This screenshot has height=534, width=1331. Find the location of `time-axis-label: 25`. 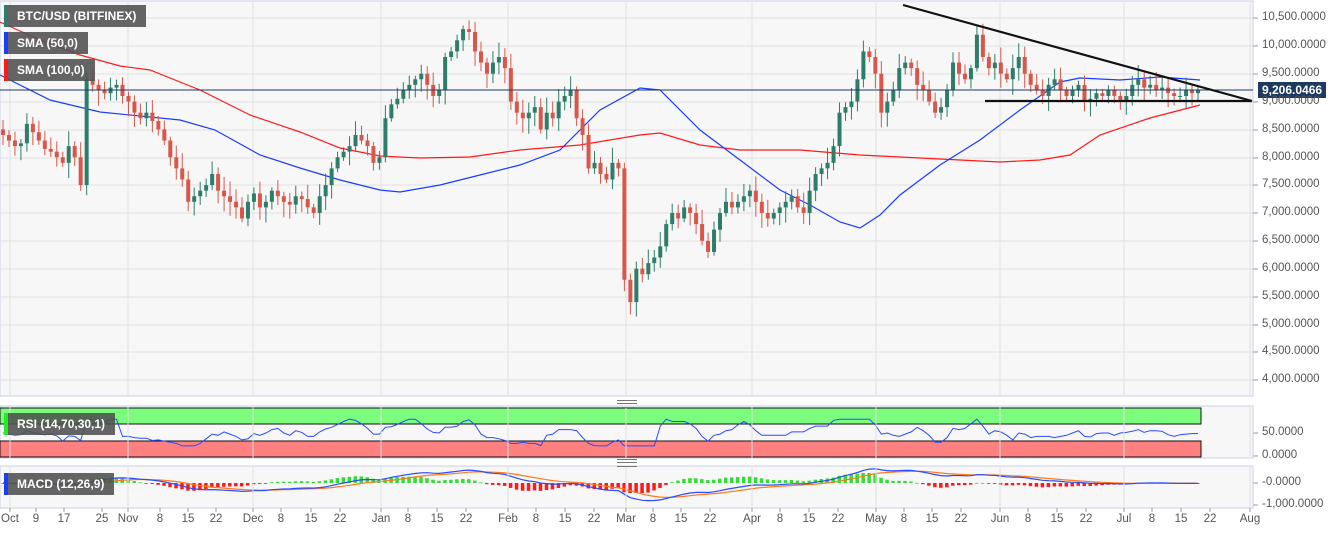

time-axis-label: 25 is located at coordinates (102, 519).